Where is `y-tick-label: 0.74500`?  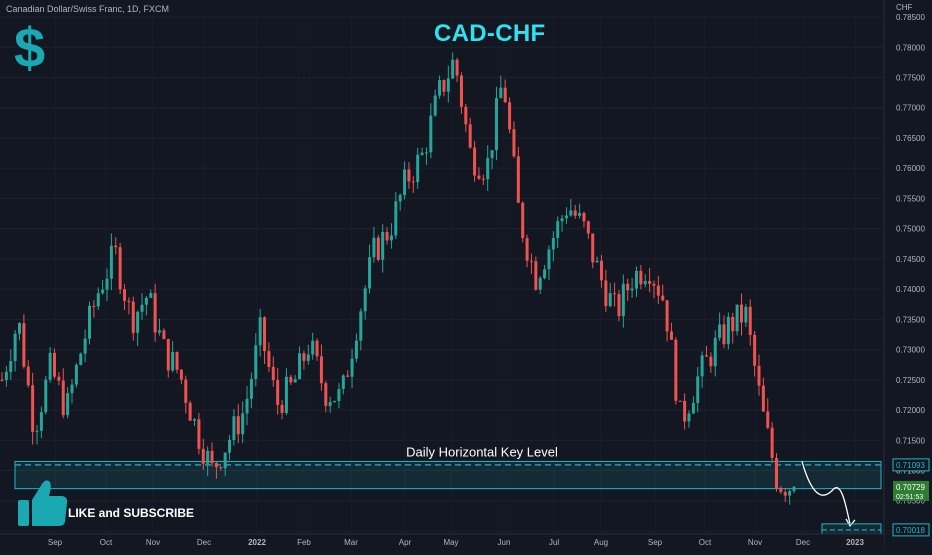
y-tick-label: 0.74500 is located at coordinates (910, 259).